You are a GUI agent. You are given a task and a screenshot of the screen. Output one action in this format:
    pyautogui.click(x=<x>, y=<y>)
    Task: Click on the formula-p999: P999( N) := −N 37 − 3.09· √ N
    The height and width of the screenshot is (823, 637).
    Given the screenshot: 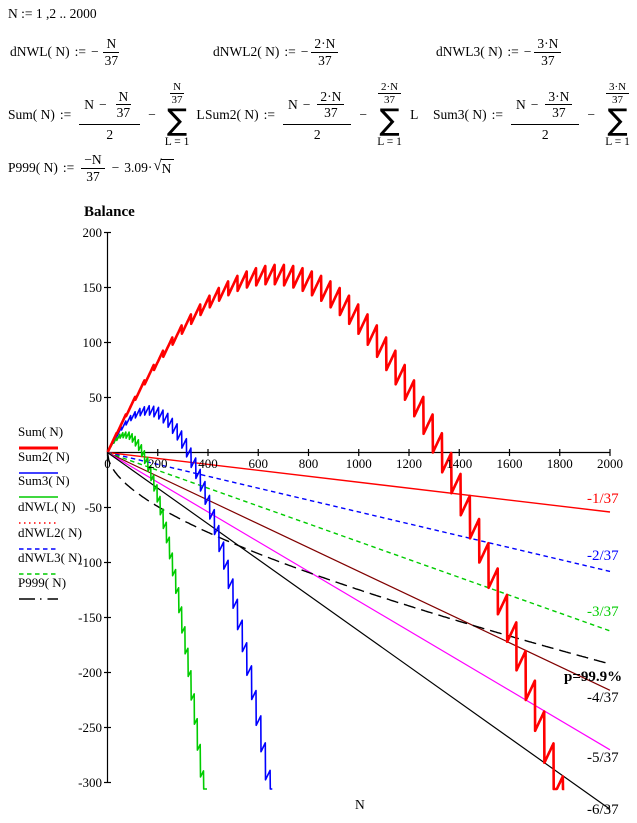 What is the action you would take?
    pyautogui.click(x=91, y=168)
    